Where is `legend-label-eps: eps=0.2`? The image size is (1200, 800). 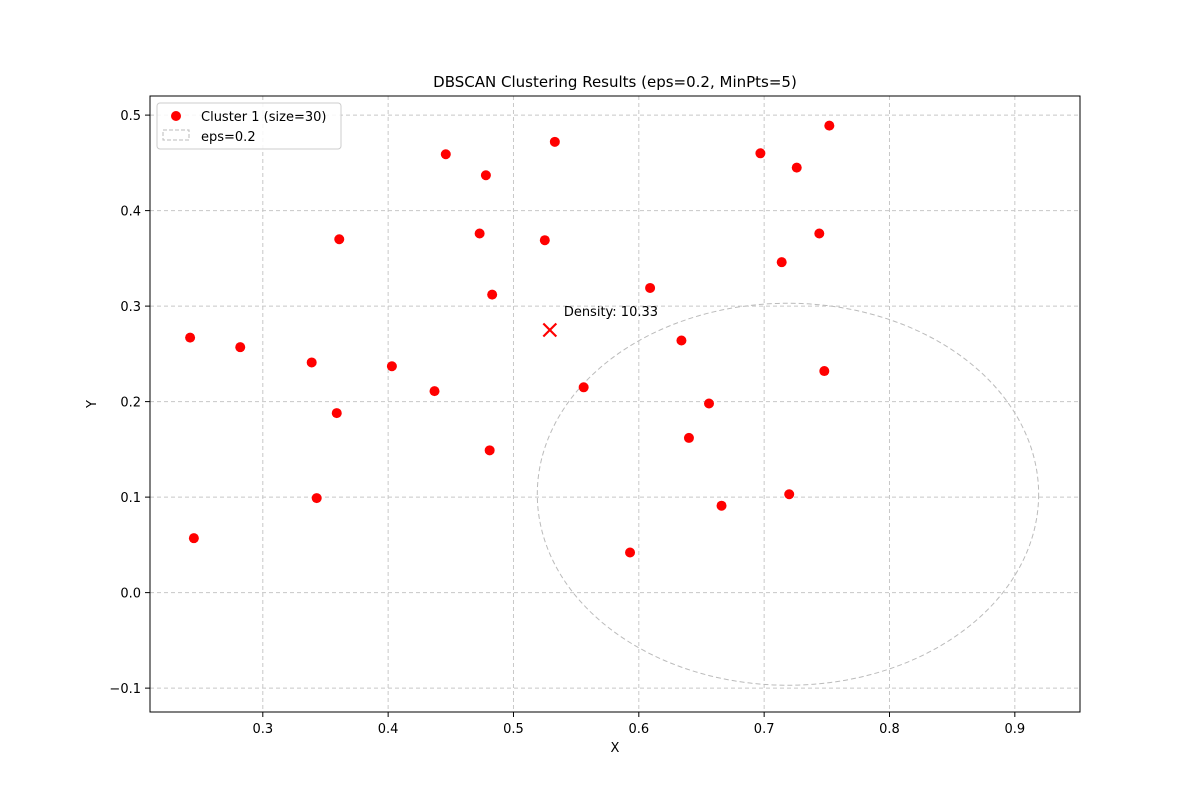
legend-label-eps: eps=0.2 is located at coordinates (228, 137).